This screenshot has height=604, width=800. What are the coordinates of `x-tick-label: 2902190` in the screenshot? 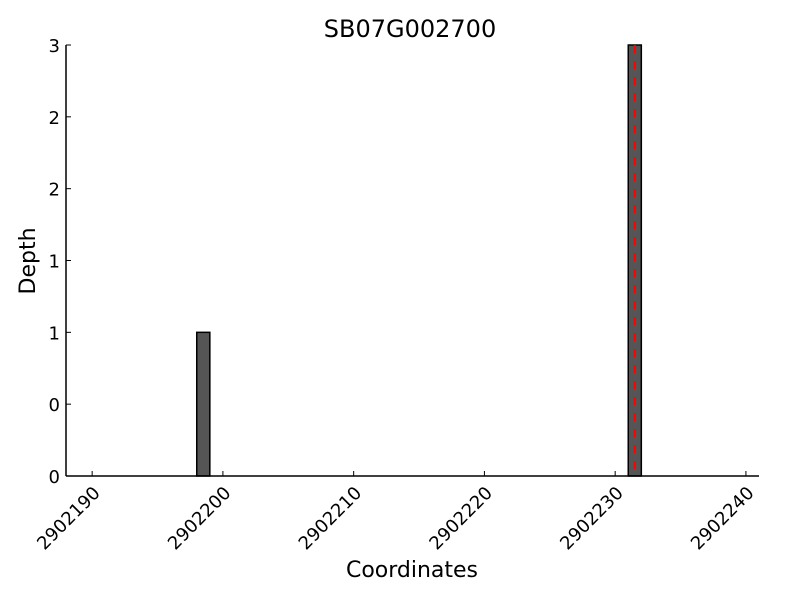 It's located at (69, 519).